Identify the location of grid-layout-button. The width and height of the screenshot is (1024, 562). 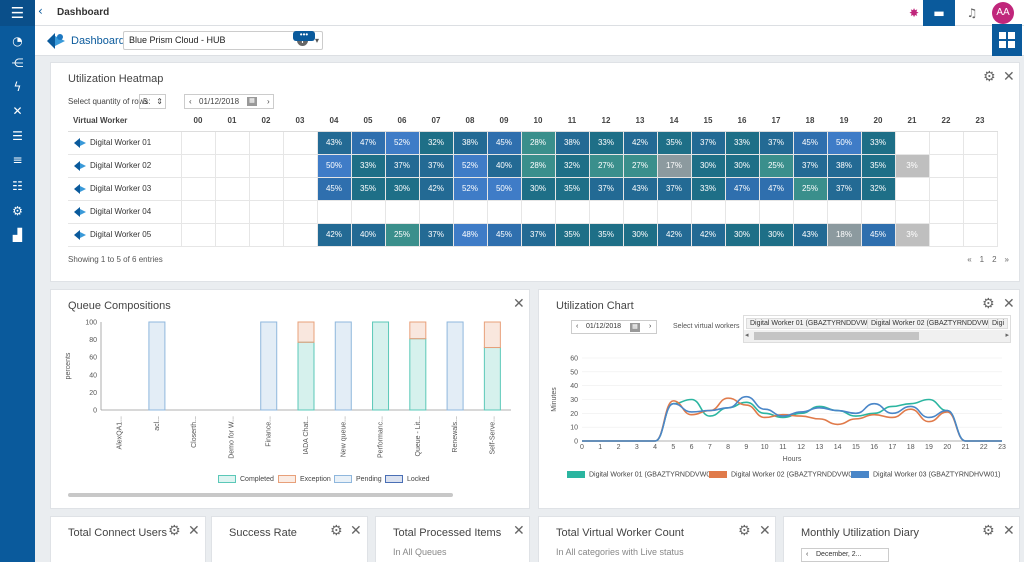
(1007, 40).